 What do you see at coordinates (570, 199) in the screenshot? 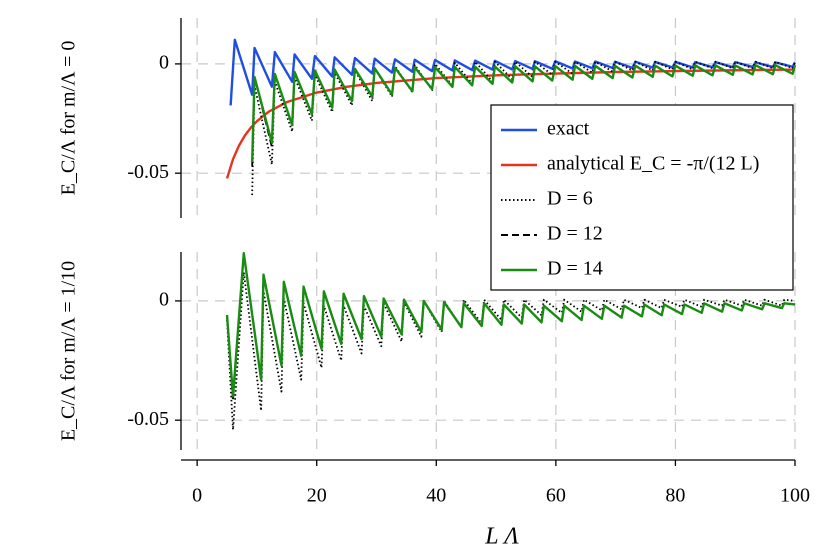
I see `legend-label: D = 6` at bounding box center [570, 199].